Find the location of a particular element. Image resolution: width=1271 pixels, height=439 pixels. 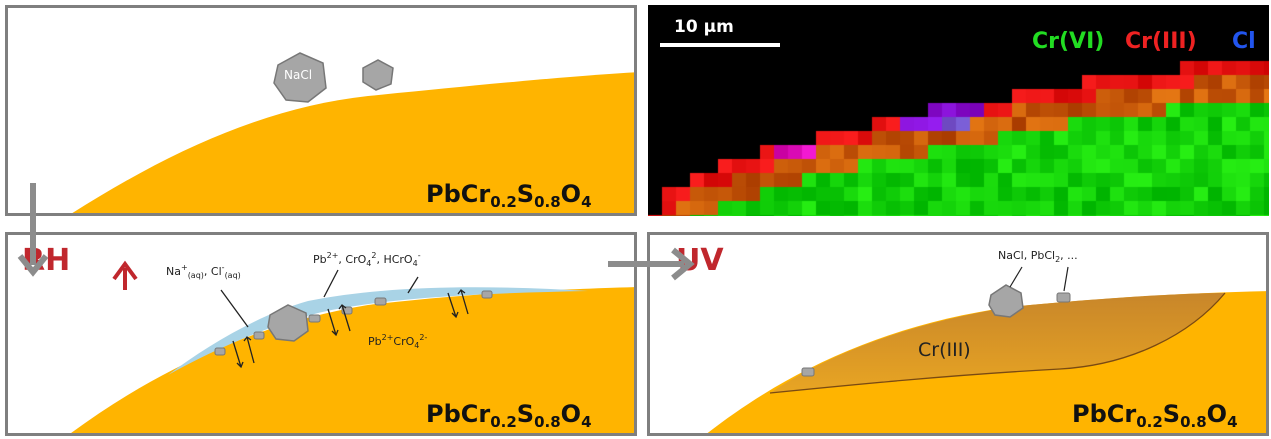

right-arrow is located at coordinates (651, 264).